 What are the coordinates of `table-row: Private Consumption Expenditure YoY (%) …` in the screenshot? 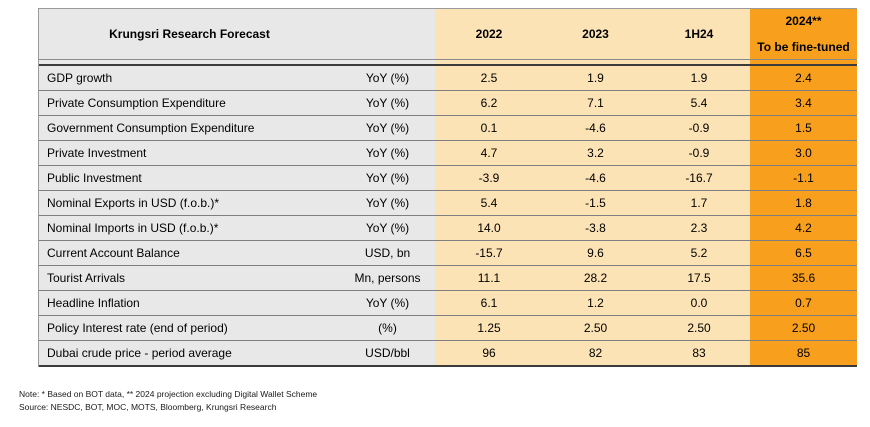 It's located at (448, 103).